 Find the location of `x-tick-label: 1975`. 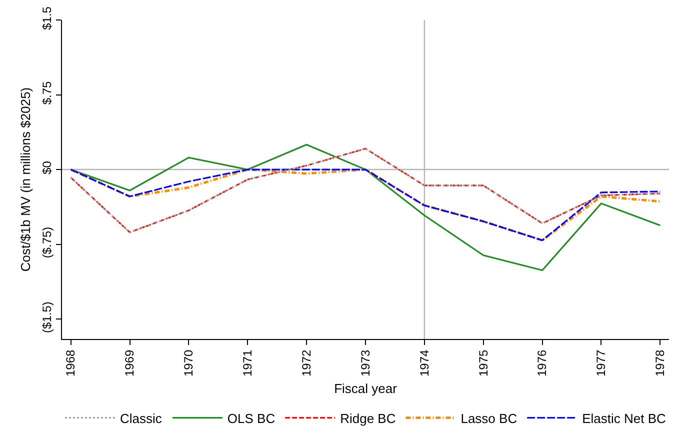

x-tick-label: 1975 is located at coordinates (483, 363).